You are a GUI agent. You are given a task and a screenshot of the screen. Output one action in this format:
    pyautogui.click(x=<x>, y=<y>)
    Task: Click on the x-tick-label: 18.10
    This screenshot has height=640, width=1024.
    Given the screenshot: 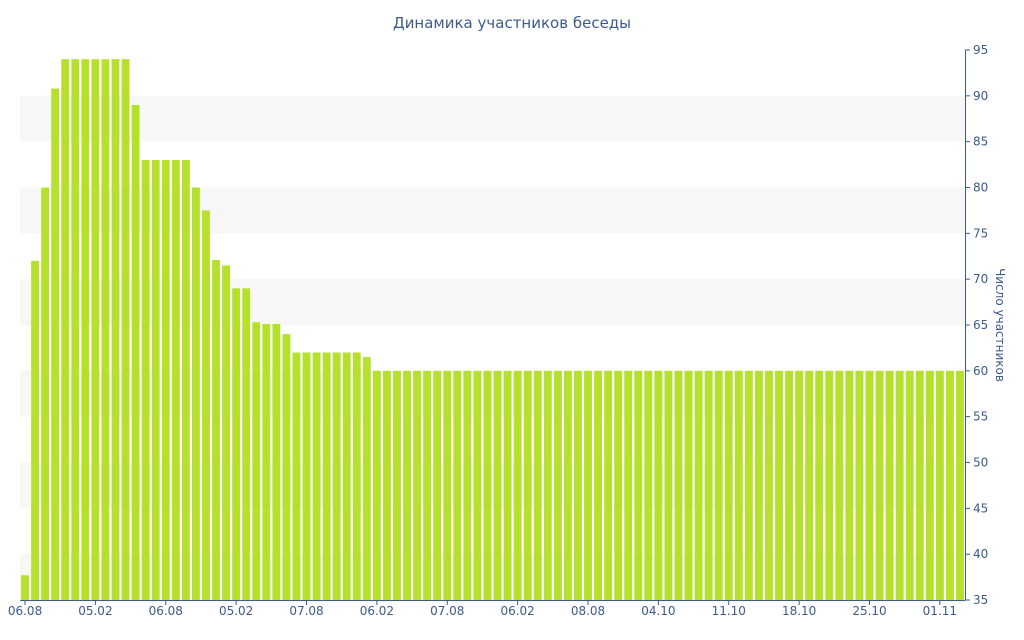 What is the action you would take?
    pyautogui.click(x=799, y=611)
    